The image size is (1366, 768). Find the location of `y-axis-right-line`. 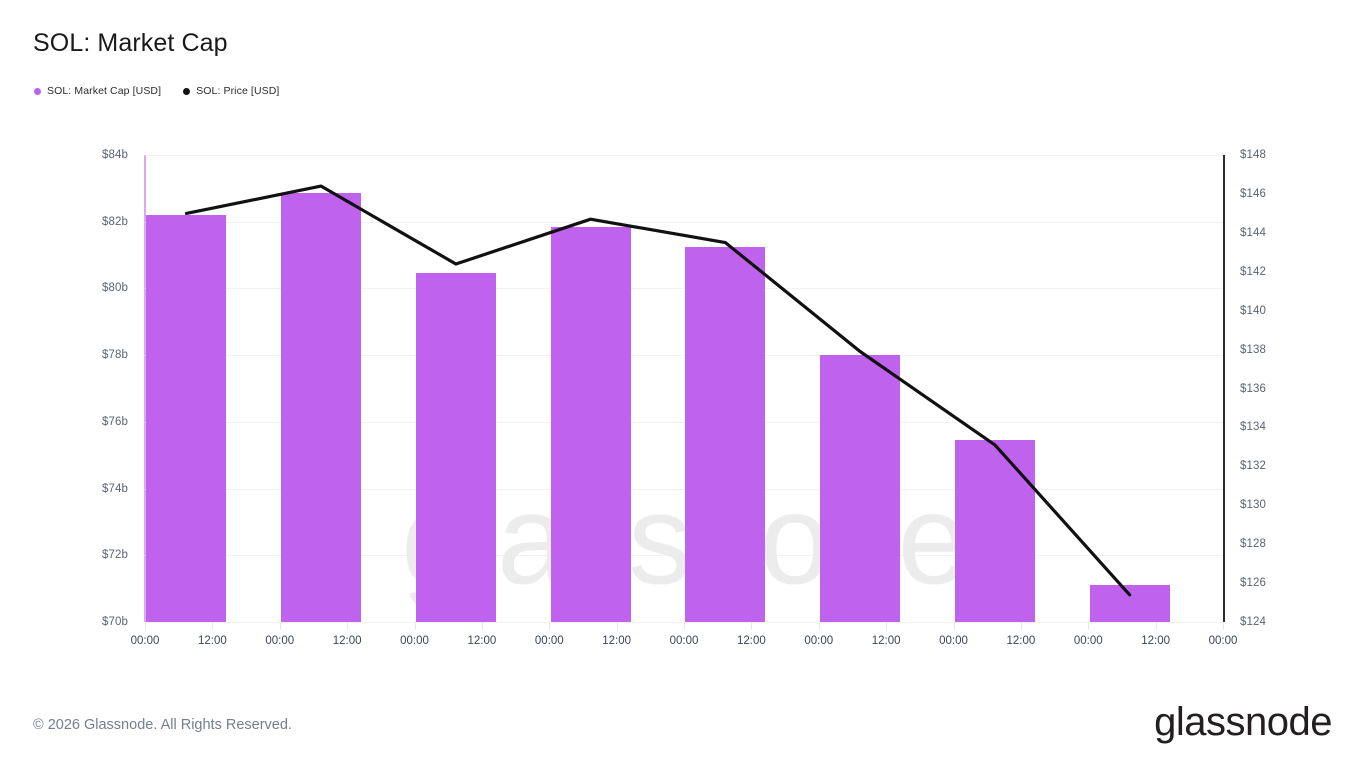

y-axis-right-line is located at coordinates (1224, 388).